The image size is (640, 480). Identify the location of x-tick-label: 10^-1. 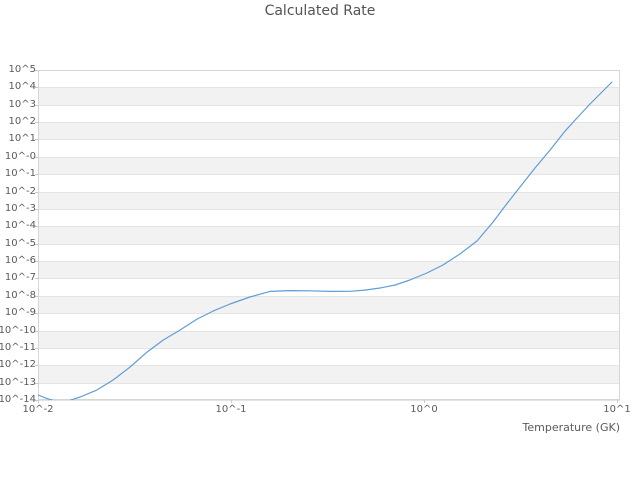
(231, 409).